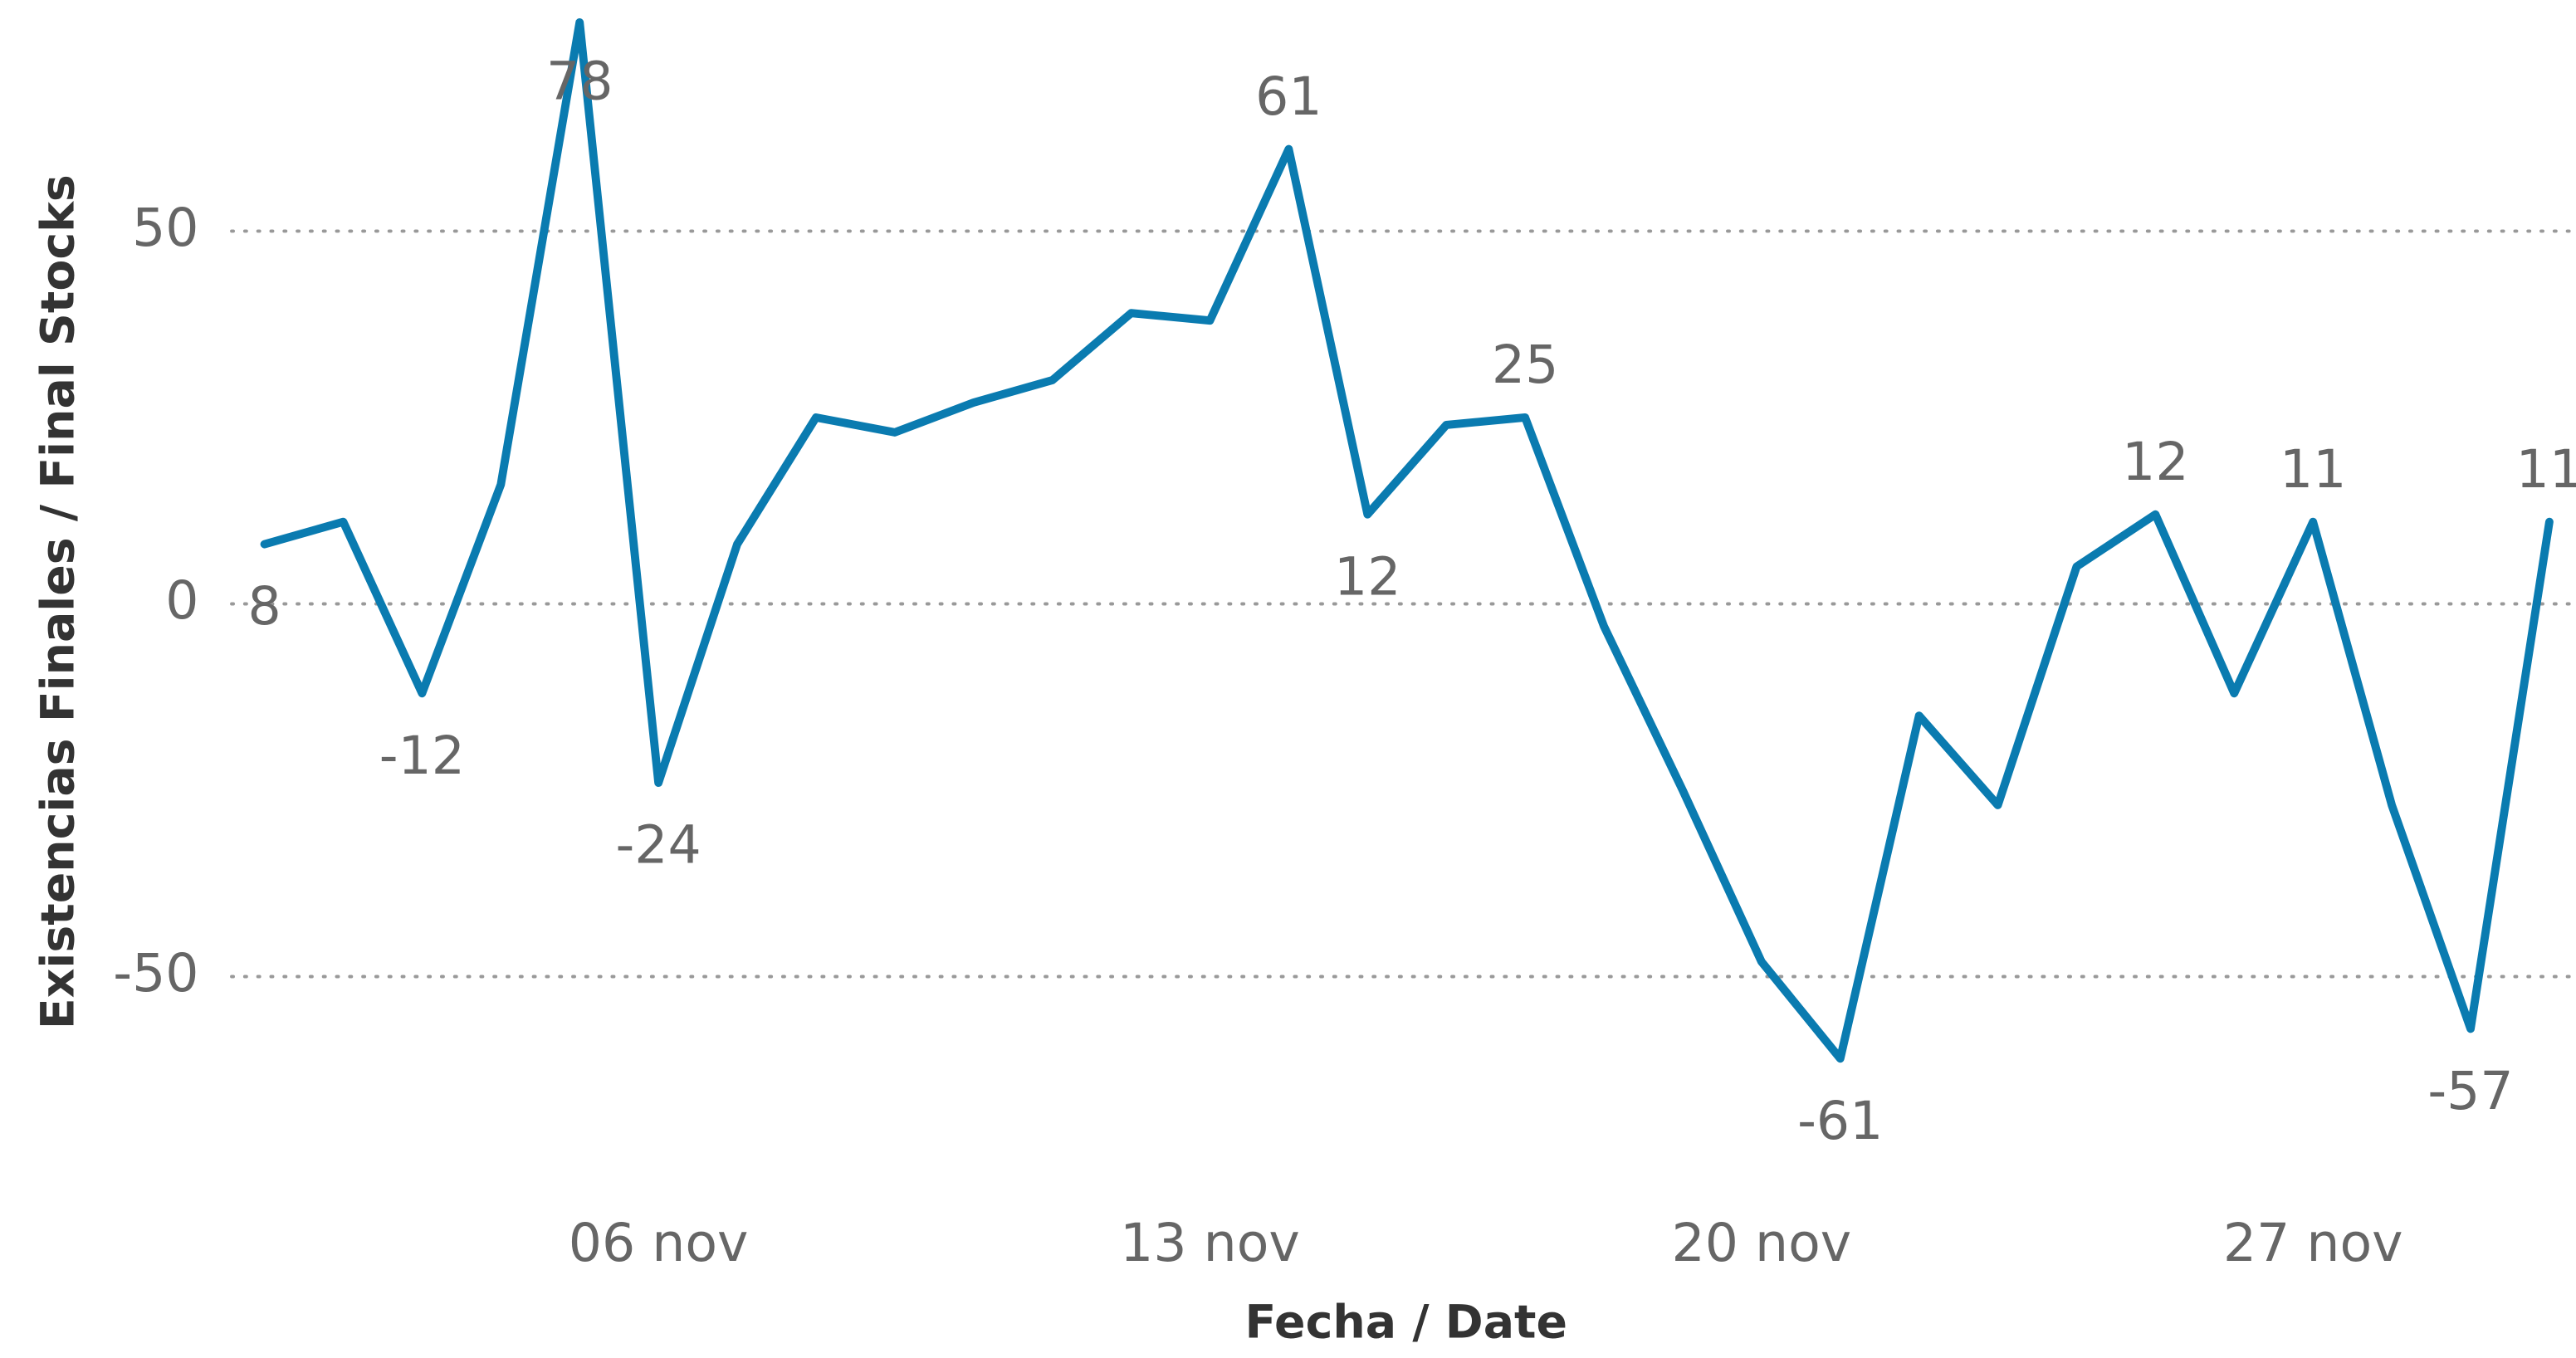 This screenshot has height=1358, width=2576. I want to click on data-label: 61, so click(1288, 96).